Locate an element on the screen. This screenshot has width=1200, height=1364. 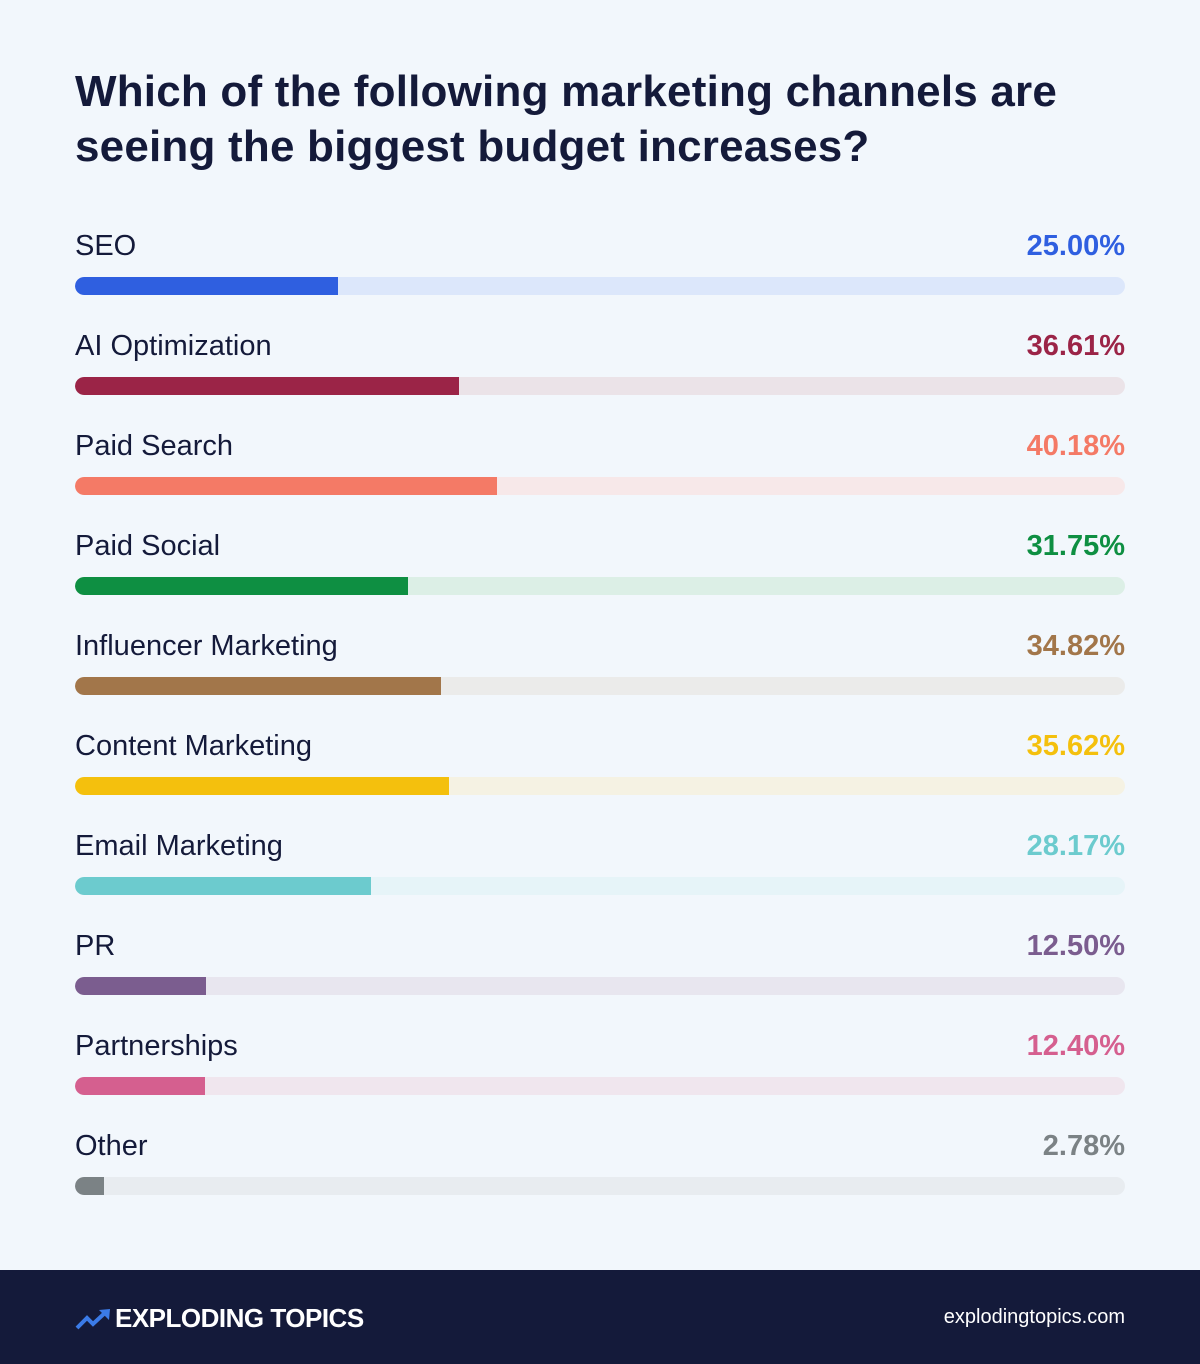
brand-logo: EXPLODING TOPICS is located at coordinates (219, 1318).